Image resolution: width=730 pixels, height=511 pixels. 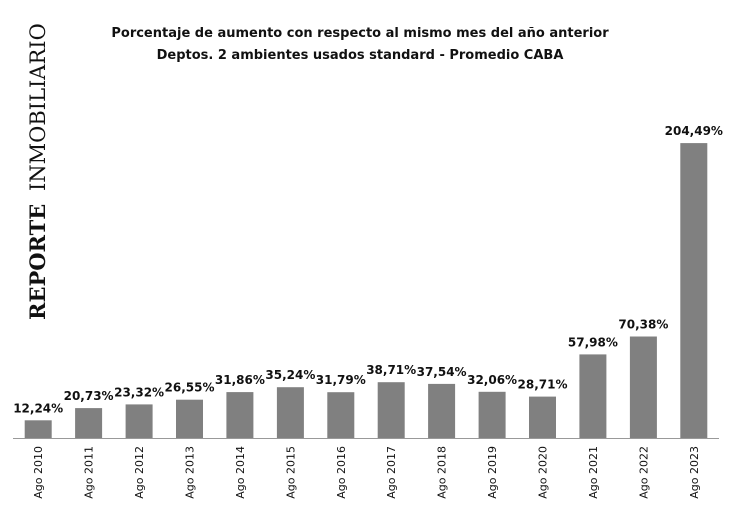 What do you see at coordinates (492, 380) in the screenshot?
I see `data-label: 32,06%` at bounding box center [492, 380].